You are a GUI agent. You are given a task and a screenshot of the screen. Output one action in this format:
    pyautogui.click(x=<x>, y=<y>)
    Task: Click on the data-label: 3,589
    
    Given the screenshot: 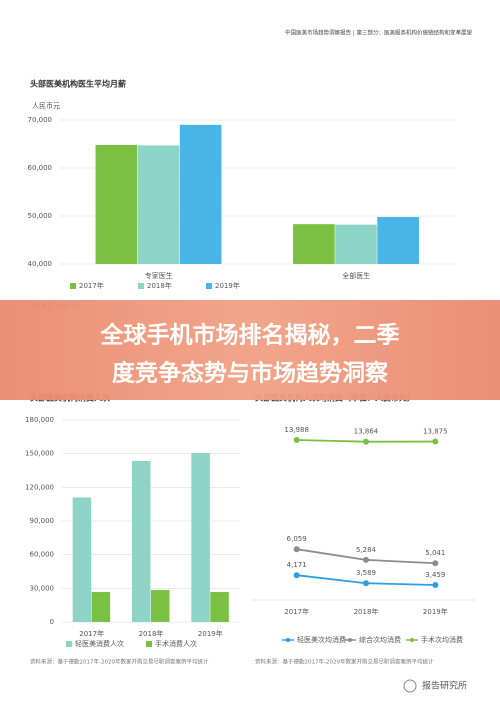 What is the action you would take?
    pyautogui.click(x=366, y=573)
    